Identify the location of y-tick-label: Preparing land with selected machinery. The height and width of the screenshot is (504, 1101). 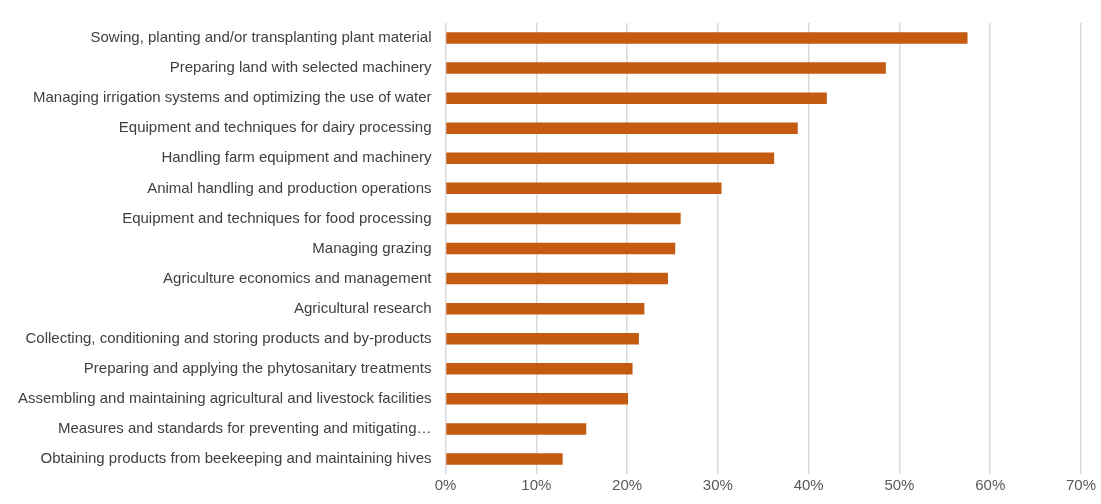
(301, 67).